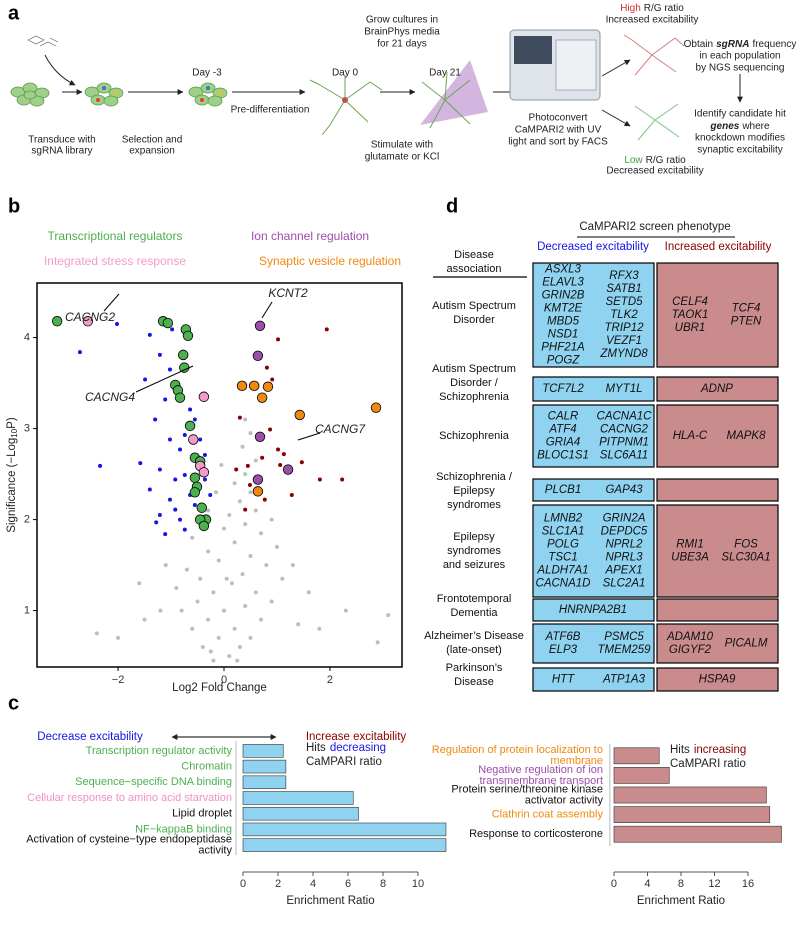  What do you see at coordinates (27, 519) in the screenshot?
I see `y-tick-label: 2` at bounding box center [27, 519].